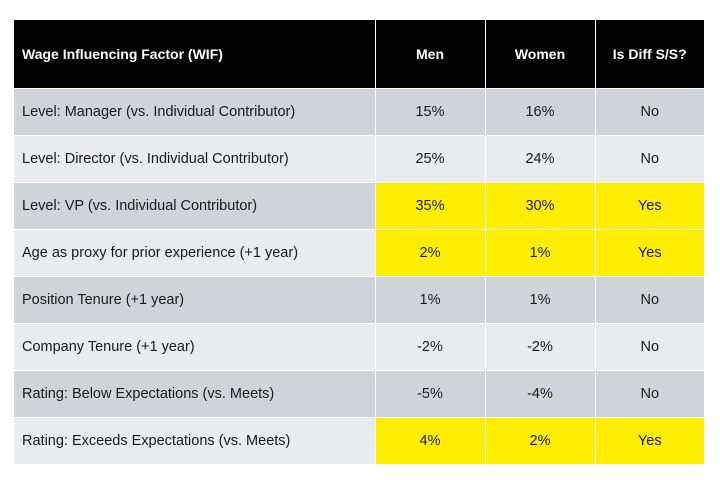 This screenshot has height=480, width=720. I want to click on cell-women: -4%, so click(540, 394).